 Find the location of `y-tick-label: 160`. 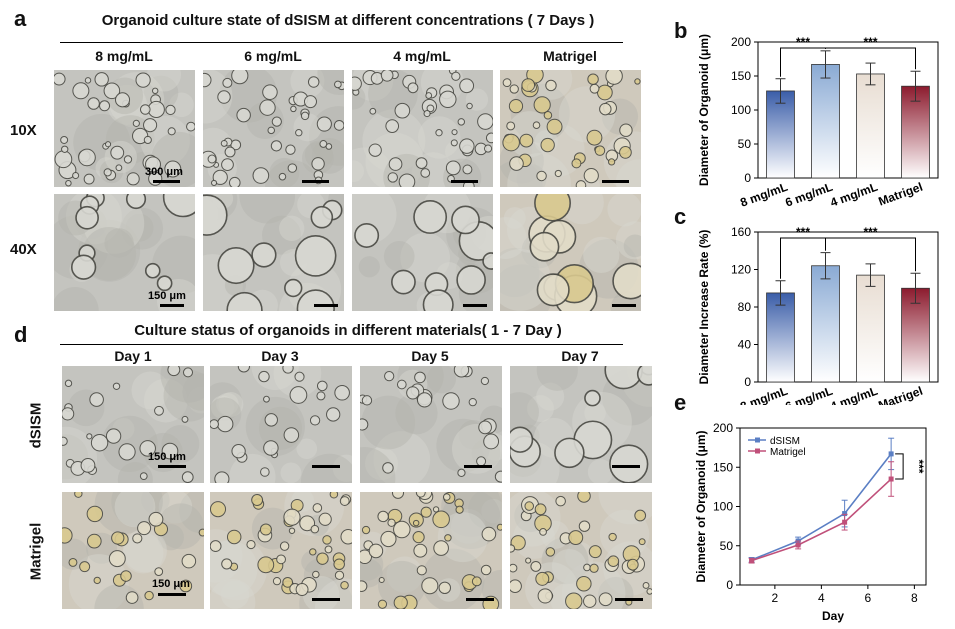

y-tick-label: 160 is located at coordinates (741, 232).